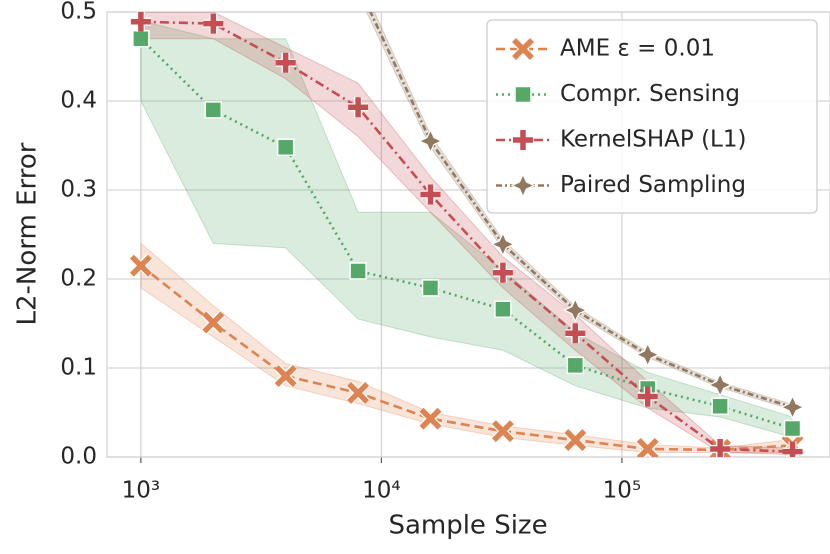 The height and width of the screenshot is (554, 830). What do you see at coordinates (467, 526) in the screenshot?
I see `x-axis-label: Sample Size` at bounding box center [467, 526].